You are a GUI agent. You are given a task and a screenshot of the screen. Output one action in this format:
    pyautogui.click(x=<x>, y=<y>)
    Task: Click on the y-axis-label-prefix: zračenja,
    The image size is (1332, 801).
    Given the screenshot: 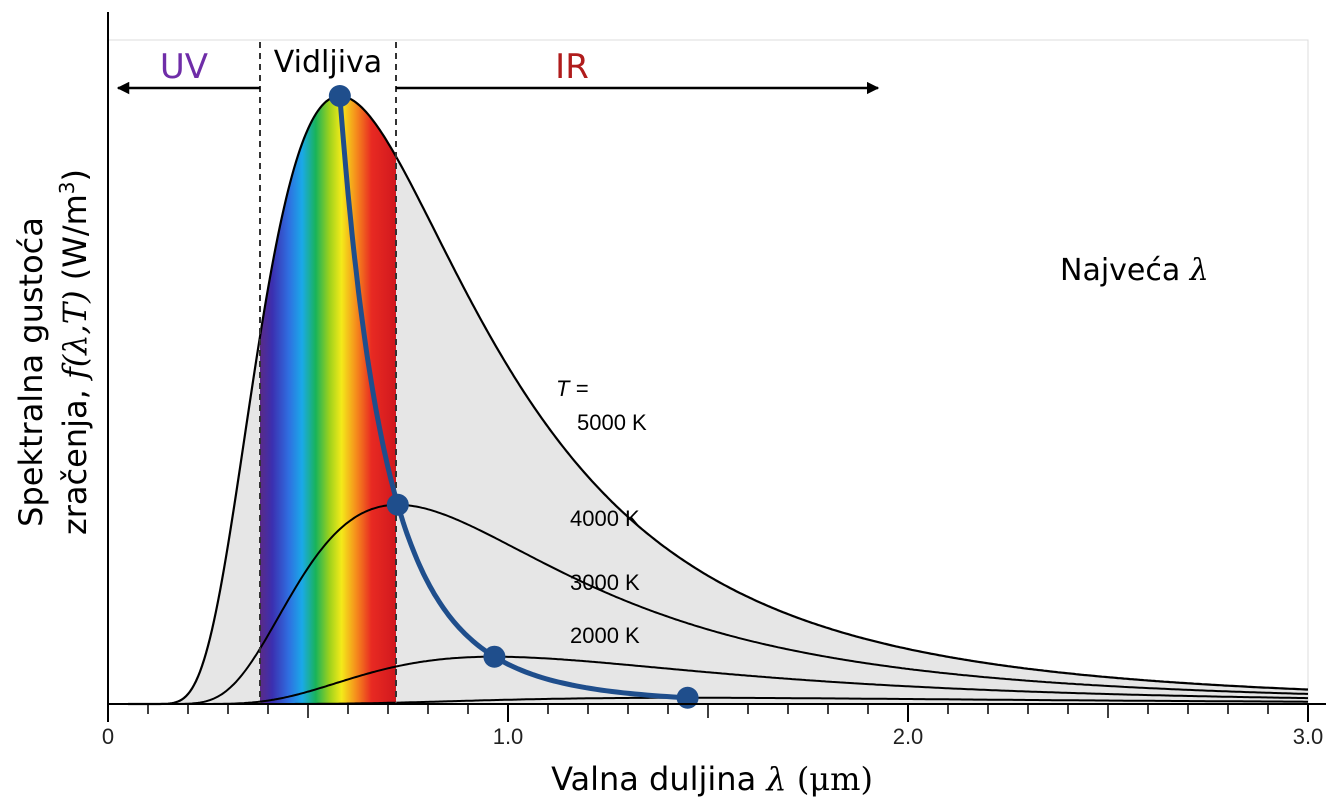 What is the action you would take?
    pyautogui.click(x=75, y=457)
    